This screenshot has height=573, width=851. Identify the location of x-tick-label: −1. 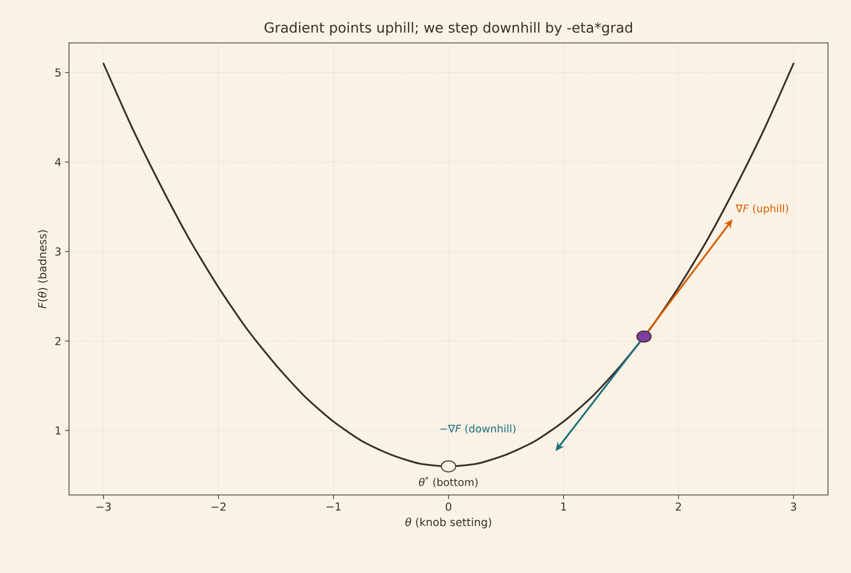
(333, 506).